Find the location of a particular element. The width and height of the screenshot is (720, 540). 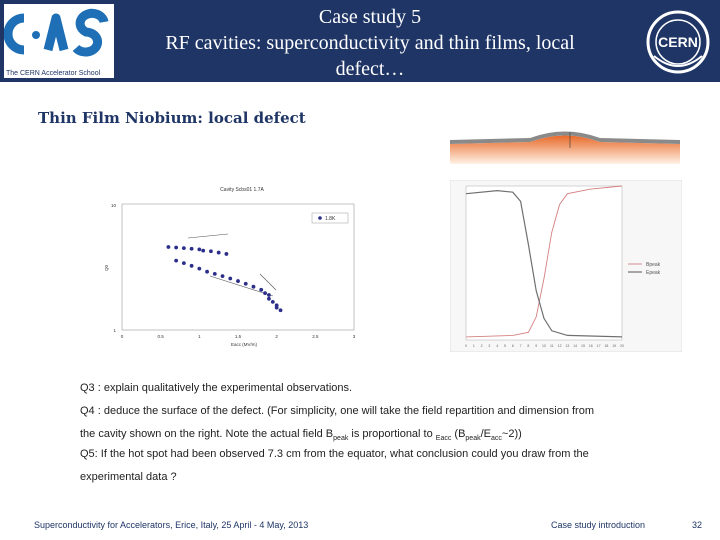

chart-right-xtick: 10 is located at coordinates (544, 346).